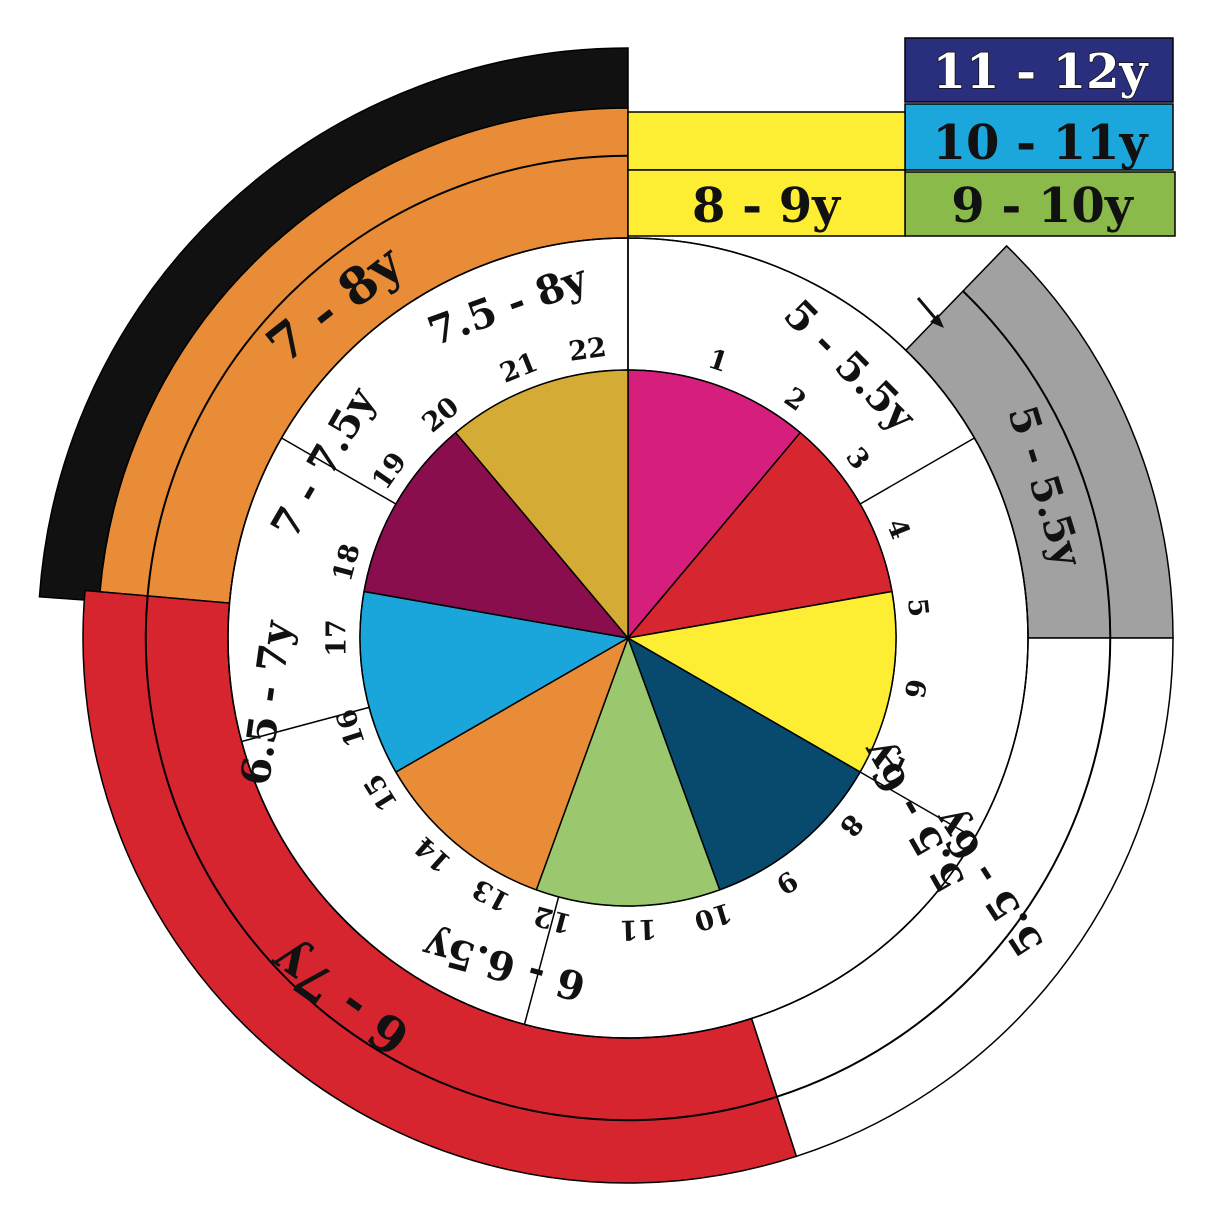 The width and height of the screenshot is (1214, 1214). Describe the element at coordinates (917, 608) in the screenshot. I see `number-label-5: 5` at that location.